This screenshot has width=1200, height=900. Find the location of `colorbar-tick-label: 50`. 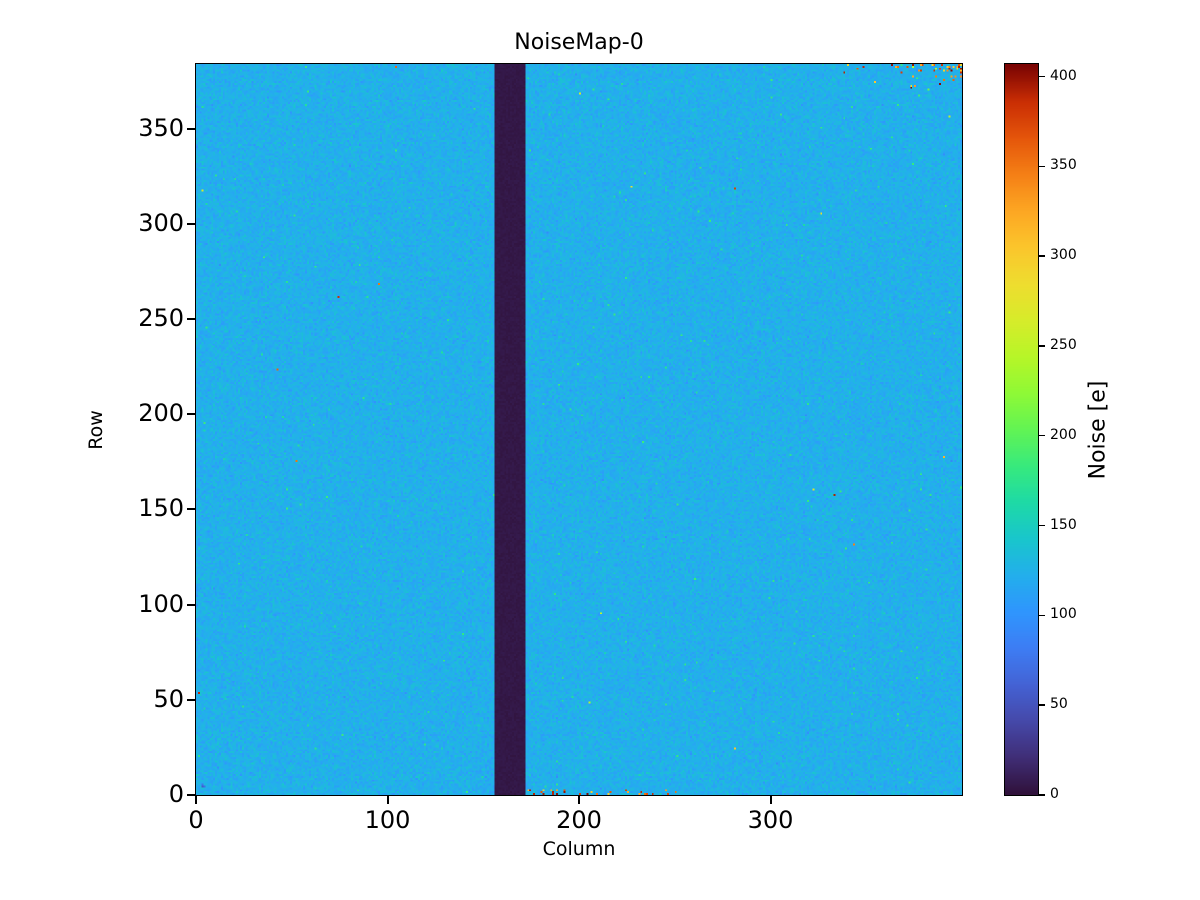

colorbar-tick-label: 50 is located at coordinates (1059, 704).